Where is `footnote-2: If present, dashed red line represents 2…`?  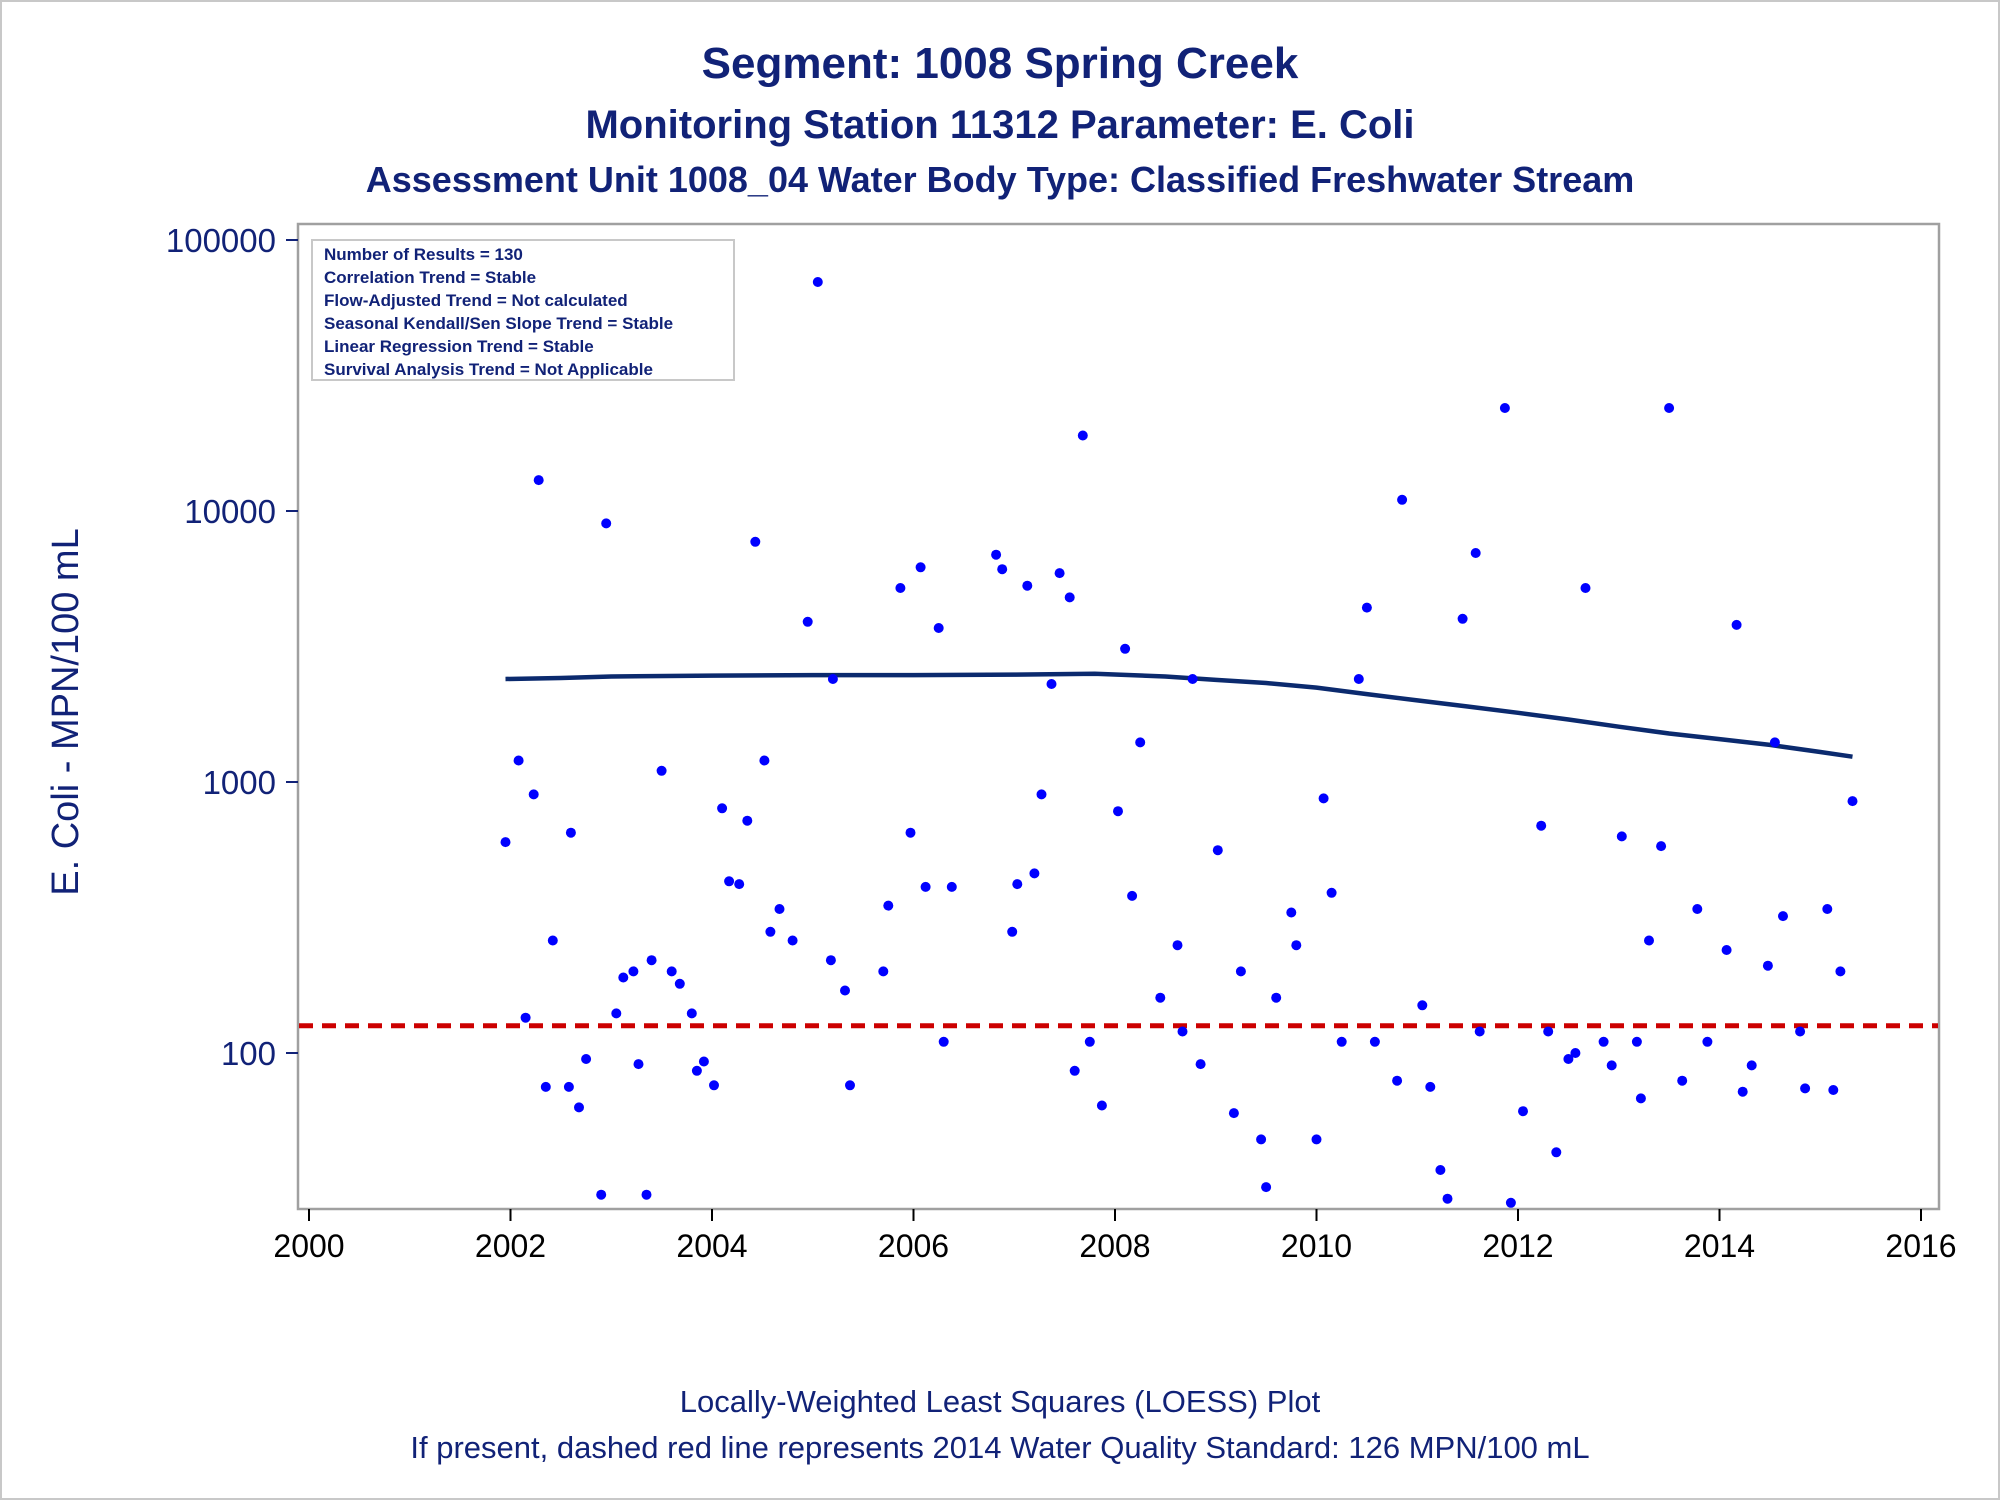 footnote-2: If present, dashed red line represents 2… is located at coordinates (999, 1447).